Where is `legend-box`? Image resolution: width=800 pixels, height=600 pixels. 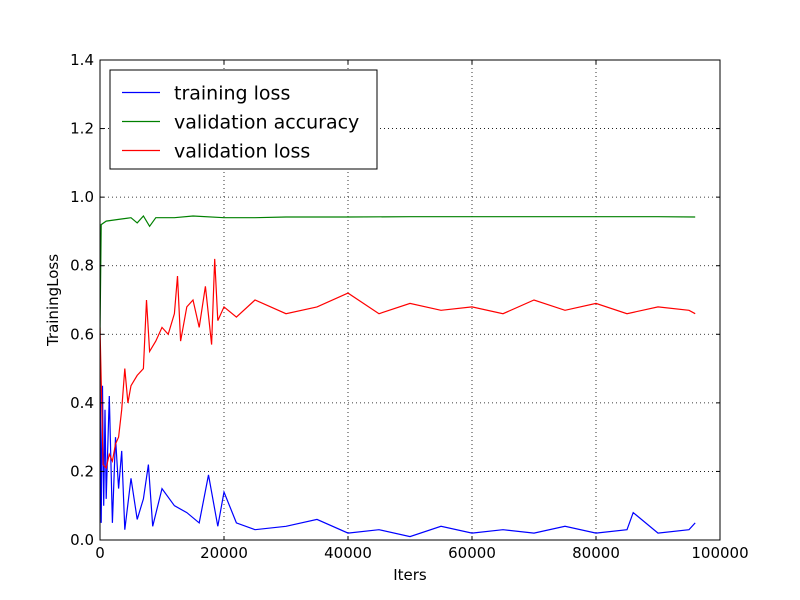 legend-box is located at coordinates (243, 119).